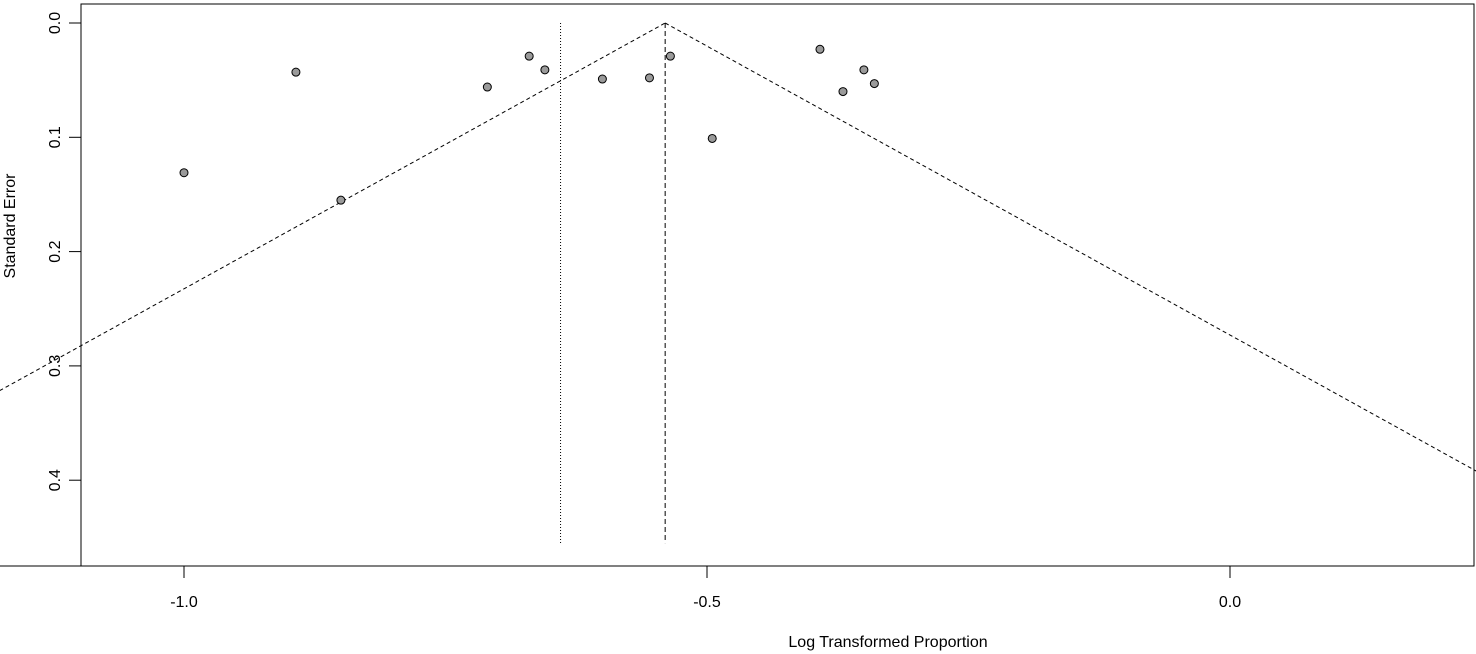  Describe the element at coordinates (55, 137) in the screenshot. I see `y-tick-label: 0.1` at that location.